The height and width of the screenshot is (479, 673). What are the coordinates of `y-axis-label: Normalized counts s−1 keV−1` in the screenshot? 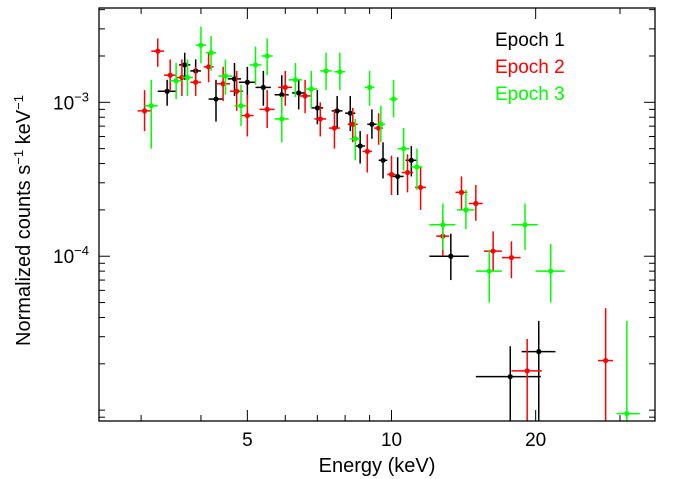 It's located at (23, 220).